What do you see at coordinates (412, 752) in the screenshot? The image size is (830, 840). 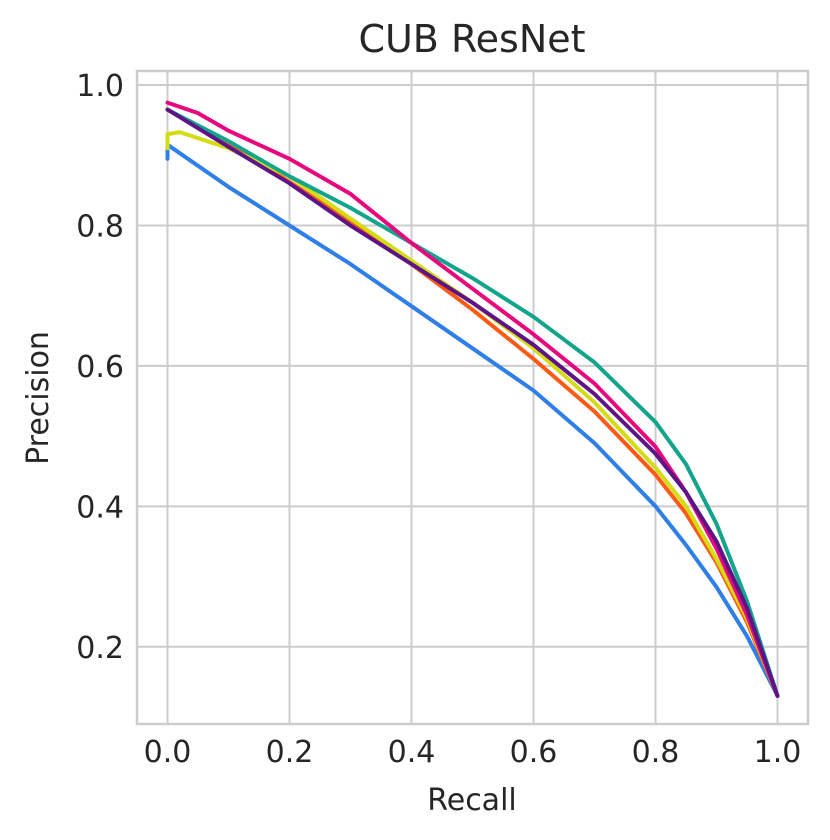 I see `x-tick-label: 0.4` at bounding box center [412, 752].